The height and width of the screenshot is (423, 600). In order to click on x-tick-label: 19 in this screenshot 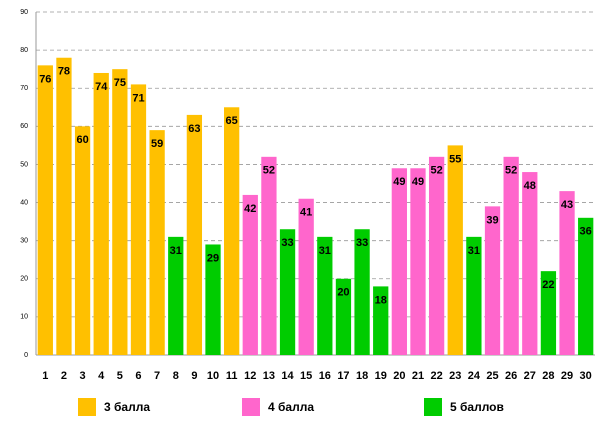, I will do `click(381, 376)`.